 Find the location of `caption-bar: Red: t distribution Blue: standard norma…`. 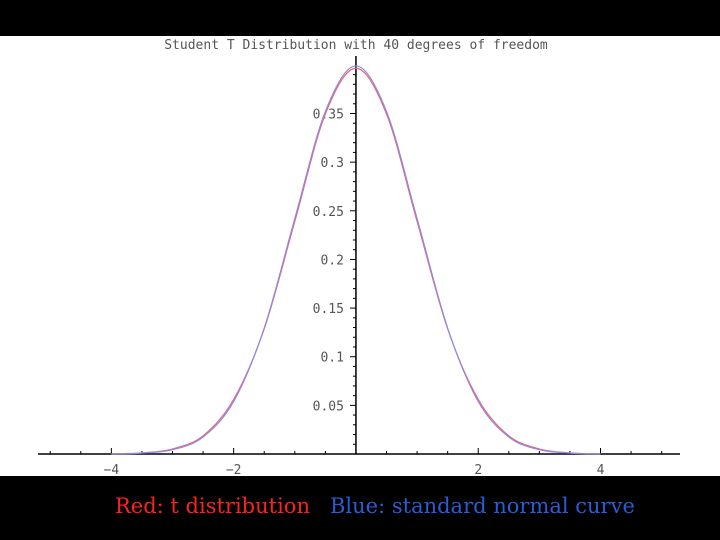

caption-bar: Red: t distribution Blue: standard norma… is located at coordinates (360, 508).